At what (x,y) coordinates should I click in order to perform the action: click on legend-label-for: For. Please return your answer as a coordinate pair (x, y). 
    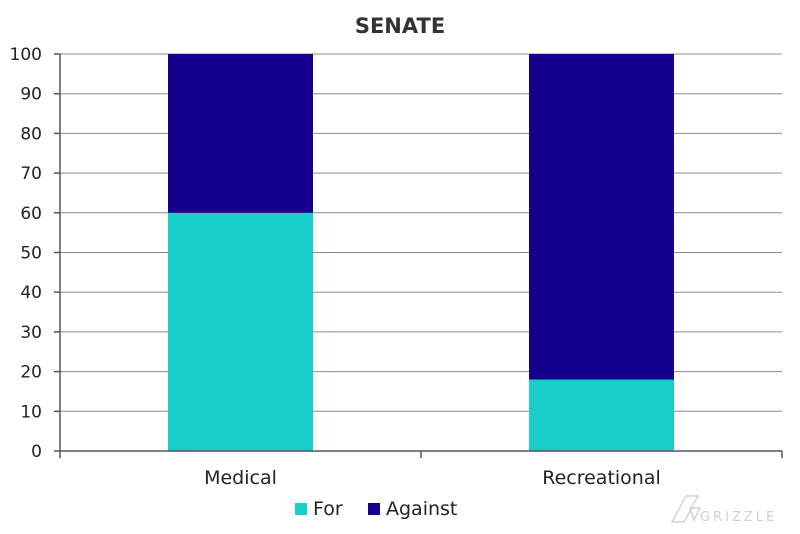
    Looking at the image, I should click on (328, 509).